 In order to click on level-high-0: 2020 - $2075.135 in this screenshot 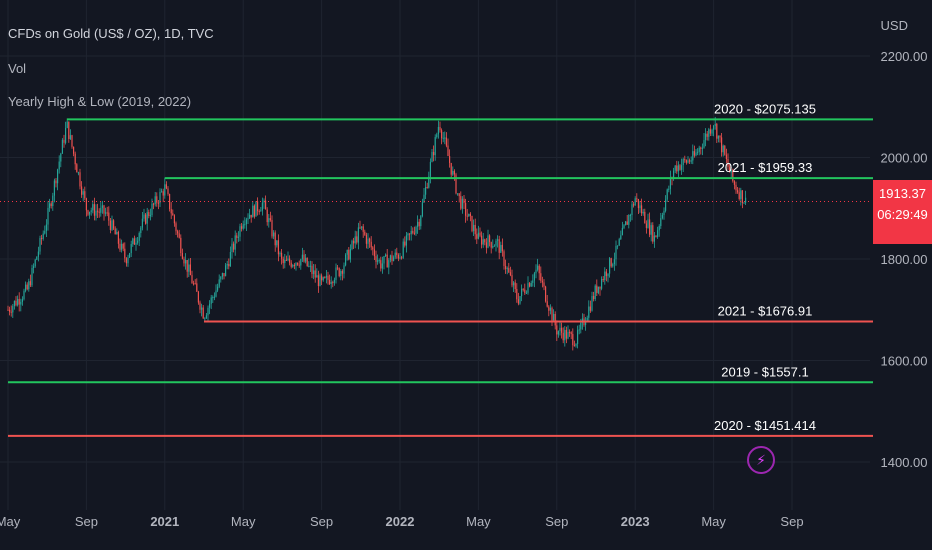, I will do `click(469, 111)`.